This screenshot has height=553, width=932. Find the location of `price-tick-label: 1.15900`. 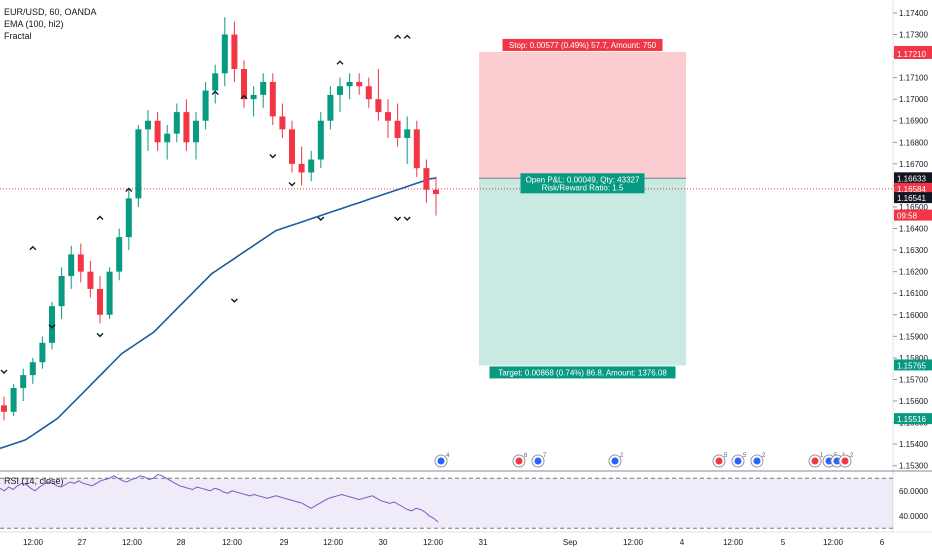

price-tick-label: 1.15900 is located at coordinates (913, 336).